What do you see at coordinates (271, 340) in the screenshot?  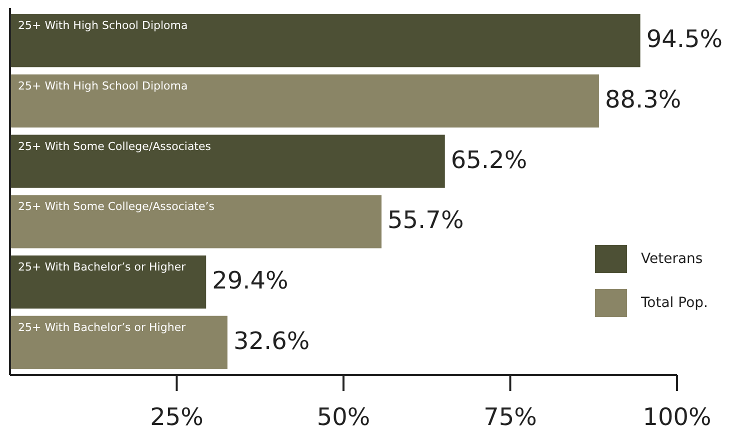 I see `data-label: 32.6%` at bounding box center [271, 340].